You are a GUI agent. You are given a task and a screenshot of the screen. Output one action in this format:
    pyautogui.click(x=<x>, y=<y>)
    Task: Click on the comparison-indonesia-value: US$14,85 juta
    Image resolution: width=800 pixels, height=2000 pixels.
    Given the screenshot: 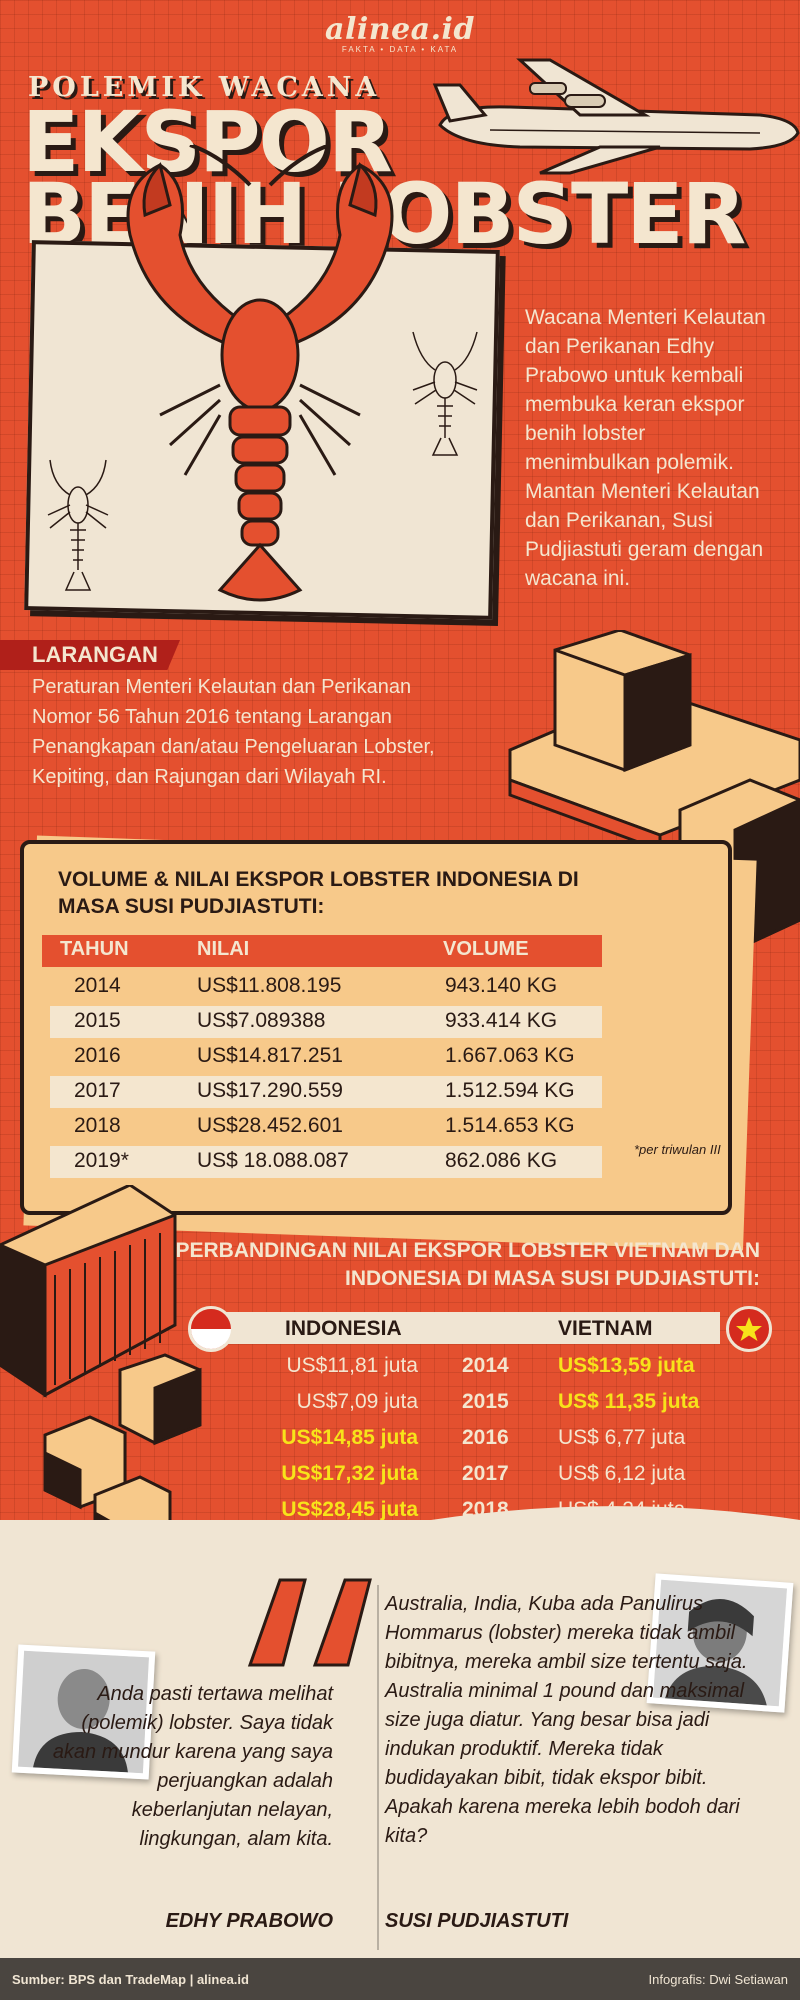 What is the action you would take?
    pyautogui.click(x=349, y=1437)
    